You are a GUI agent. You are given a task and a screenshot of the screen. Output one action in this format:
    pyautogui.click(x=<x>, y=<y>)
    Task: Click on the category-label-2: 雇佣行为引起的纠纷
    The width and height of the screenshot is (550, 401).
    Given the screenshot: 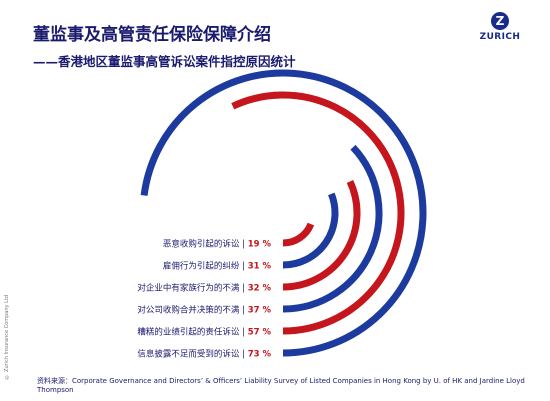 What is the action you would take?
    pyautogui.click(x=201, y=266)
    